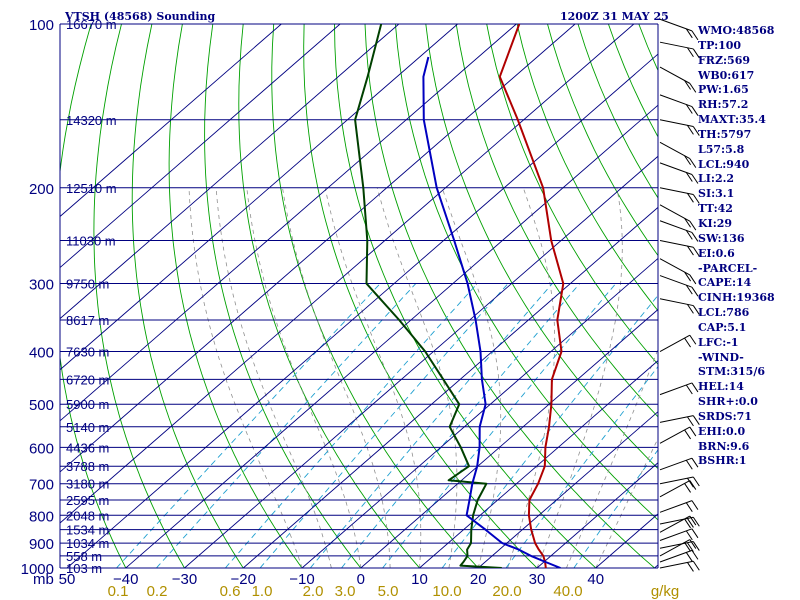 The image size is (800, 600). Describe the element at coordinates (478, 579) in the screenshot. I see `temperature-tick-label: 20` at that location.